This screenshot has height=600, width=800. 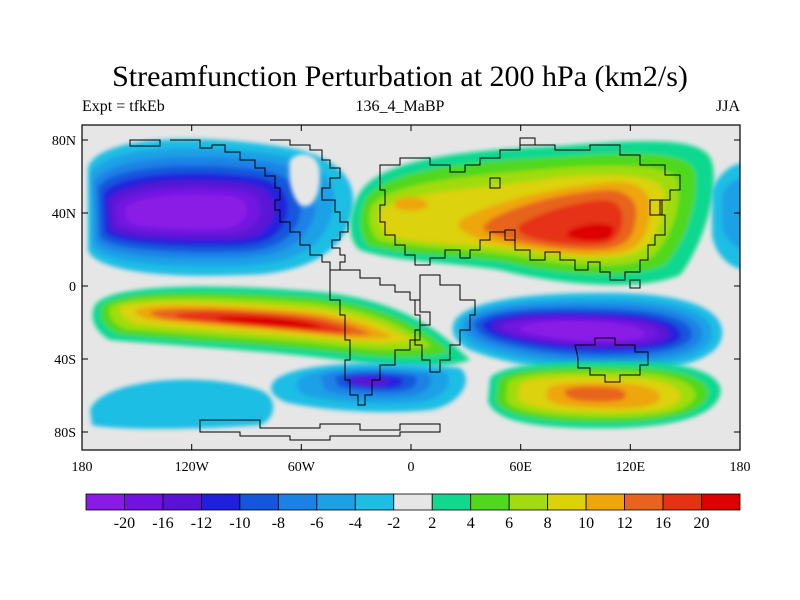 What do you see at coordinates (702, 523) in the screenshot?
I see `colorbar-label: 20` at bounding box center [702, 523].